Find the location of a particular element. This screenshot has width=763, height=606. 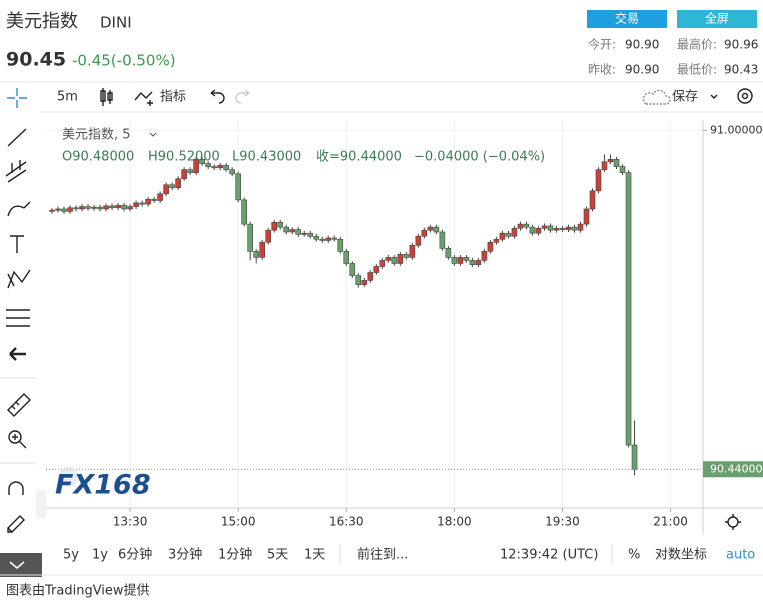

last-price-tag is located at coordinates (733, 469).